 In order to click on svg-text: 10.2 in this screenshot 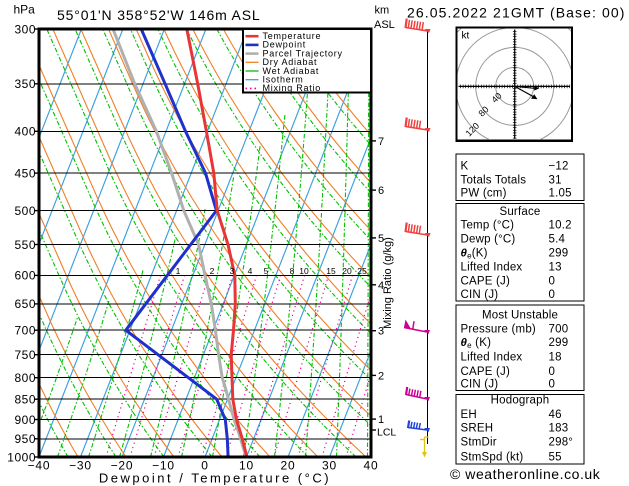, I will do `click(560, 226)`.